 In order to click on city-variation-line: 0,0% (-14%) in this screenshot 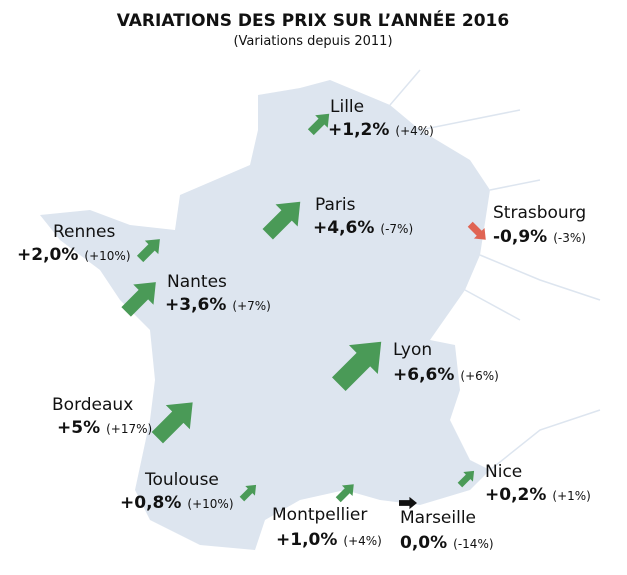, I will do `click(447, 543)`.